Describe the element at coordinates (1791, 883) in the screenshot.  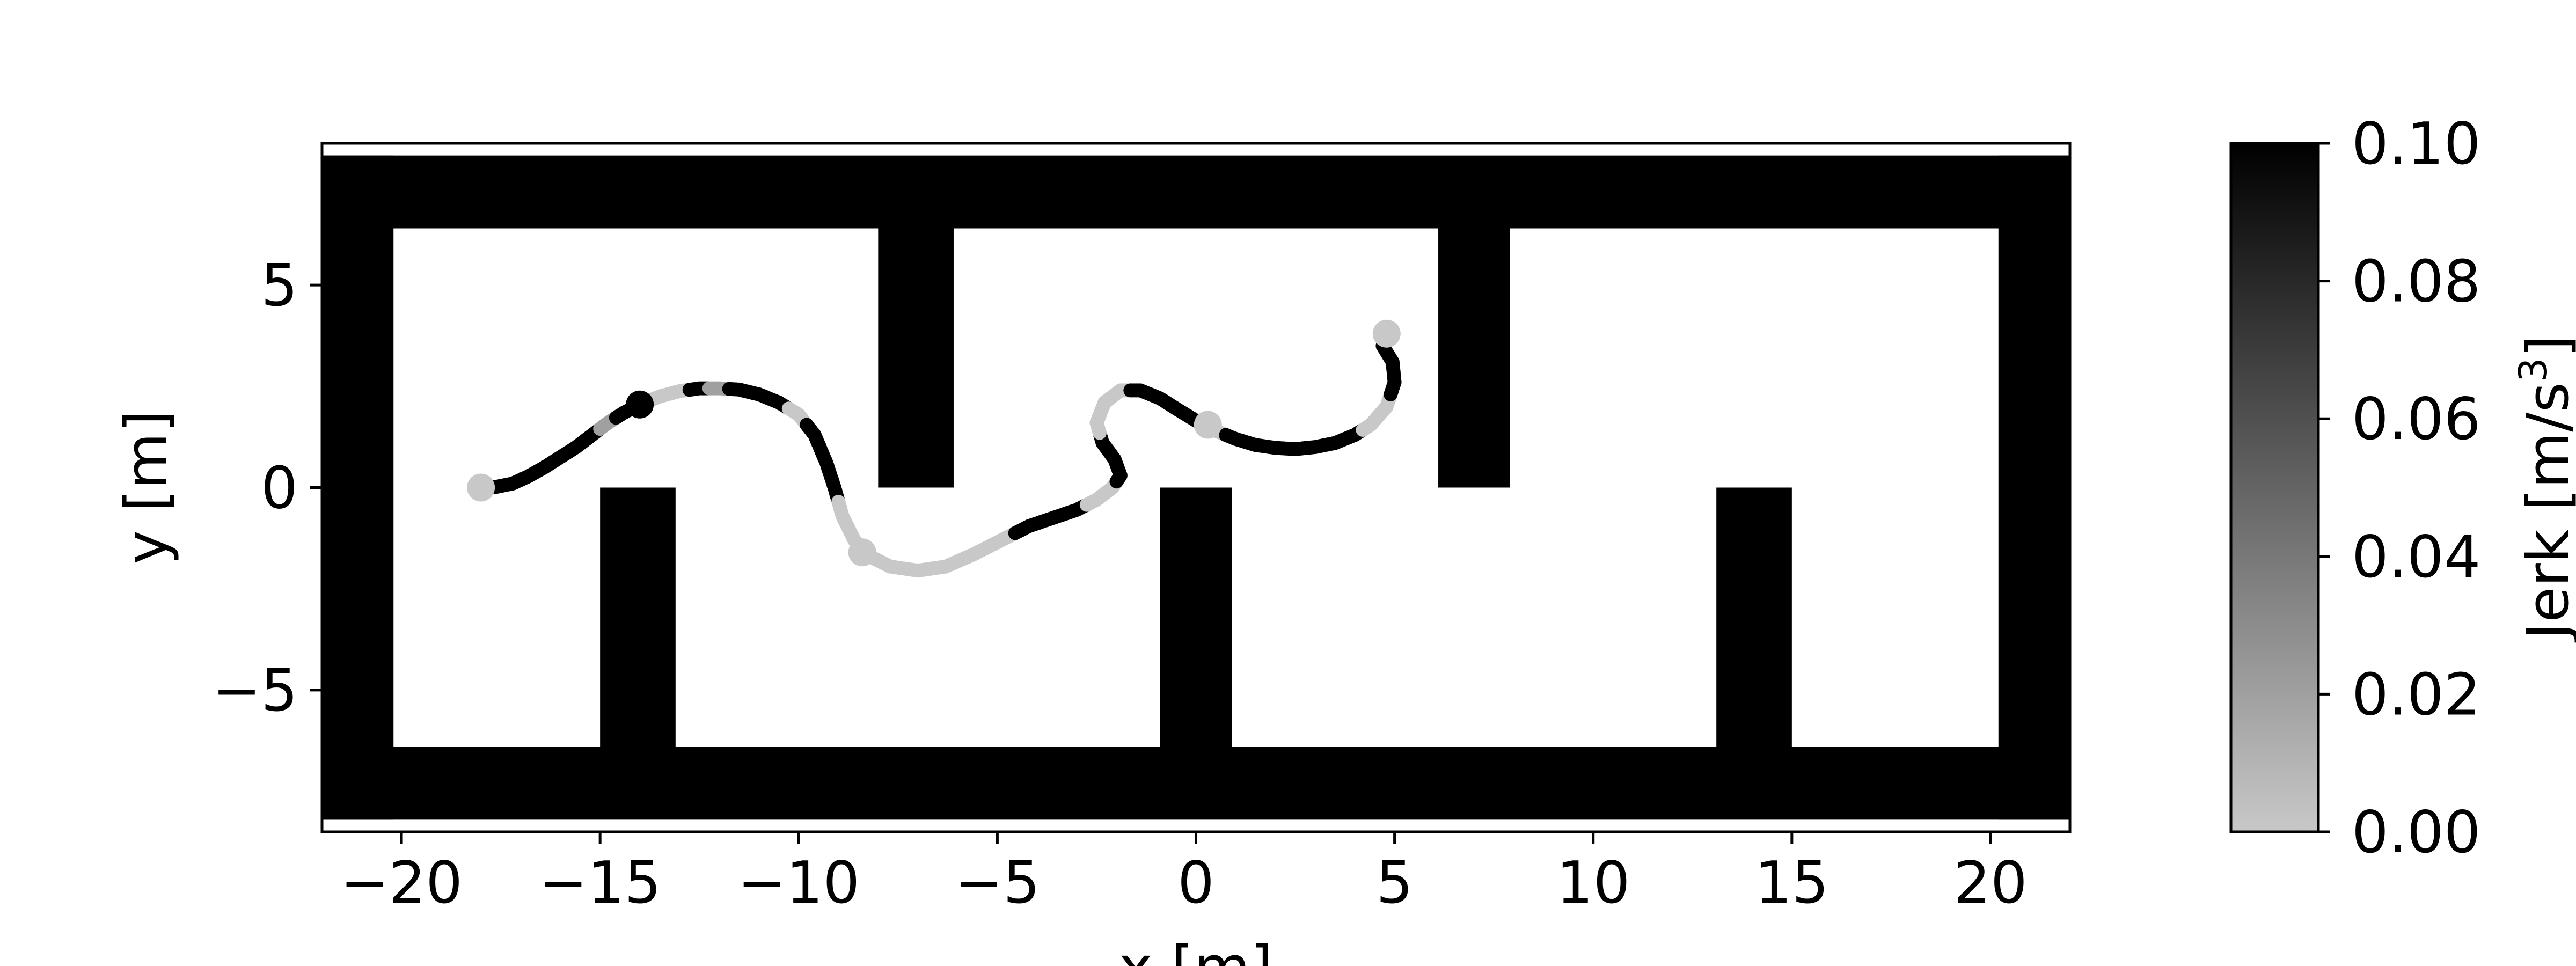
I see `x-tick-label: 15` at that location.